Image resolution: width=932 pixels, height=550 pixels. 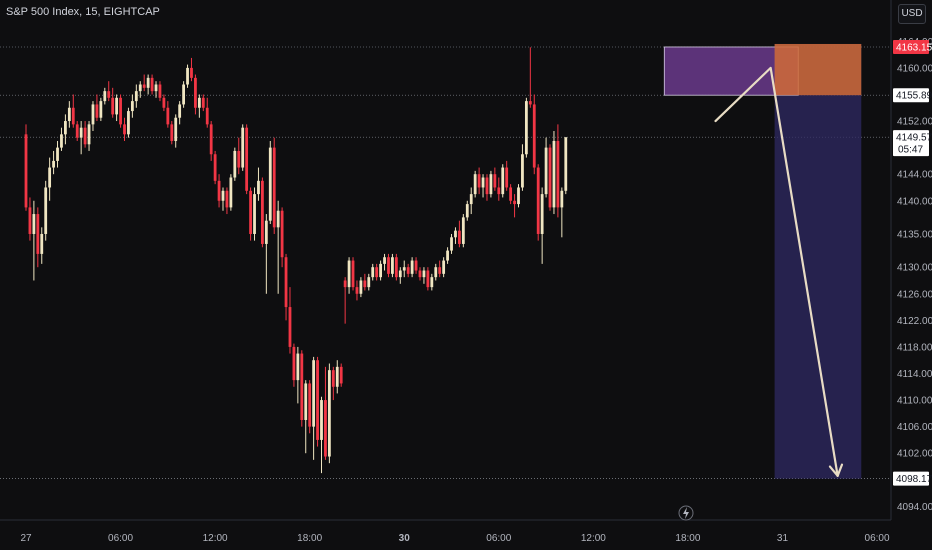 I want to click on price-badge: 4163.15, so click(x=912, y=46).